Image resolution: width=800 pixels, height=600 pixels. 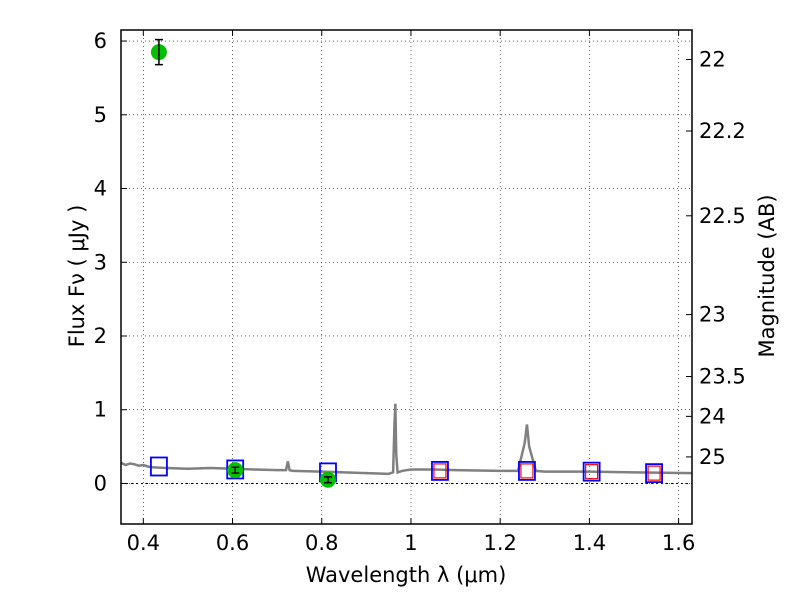 What do you see at coordinates (100, 115) in the screenshot?
I see `y-tick-label: 5` at bounding box center [100, 115].